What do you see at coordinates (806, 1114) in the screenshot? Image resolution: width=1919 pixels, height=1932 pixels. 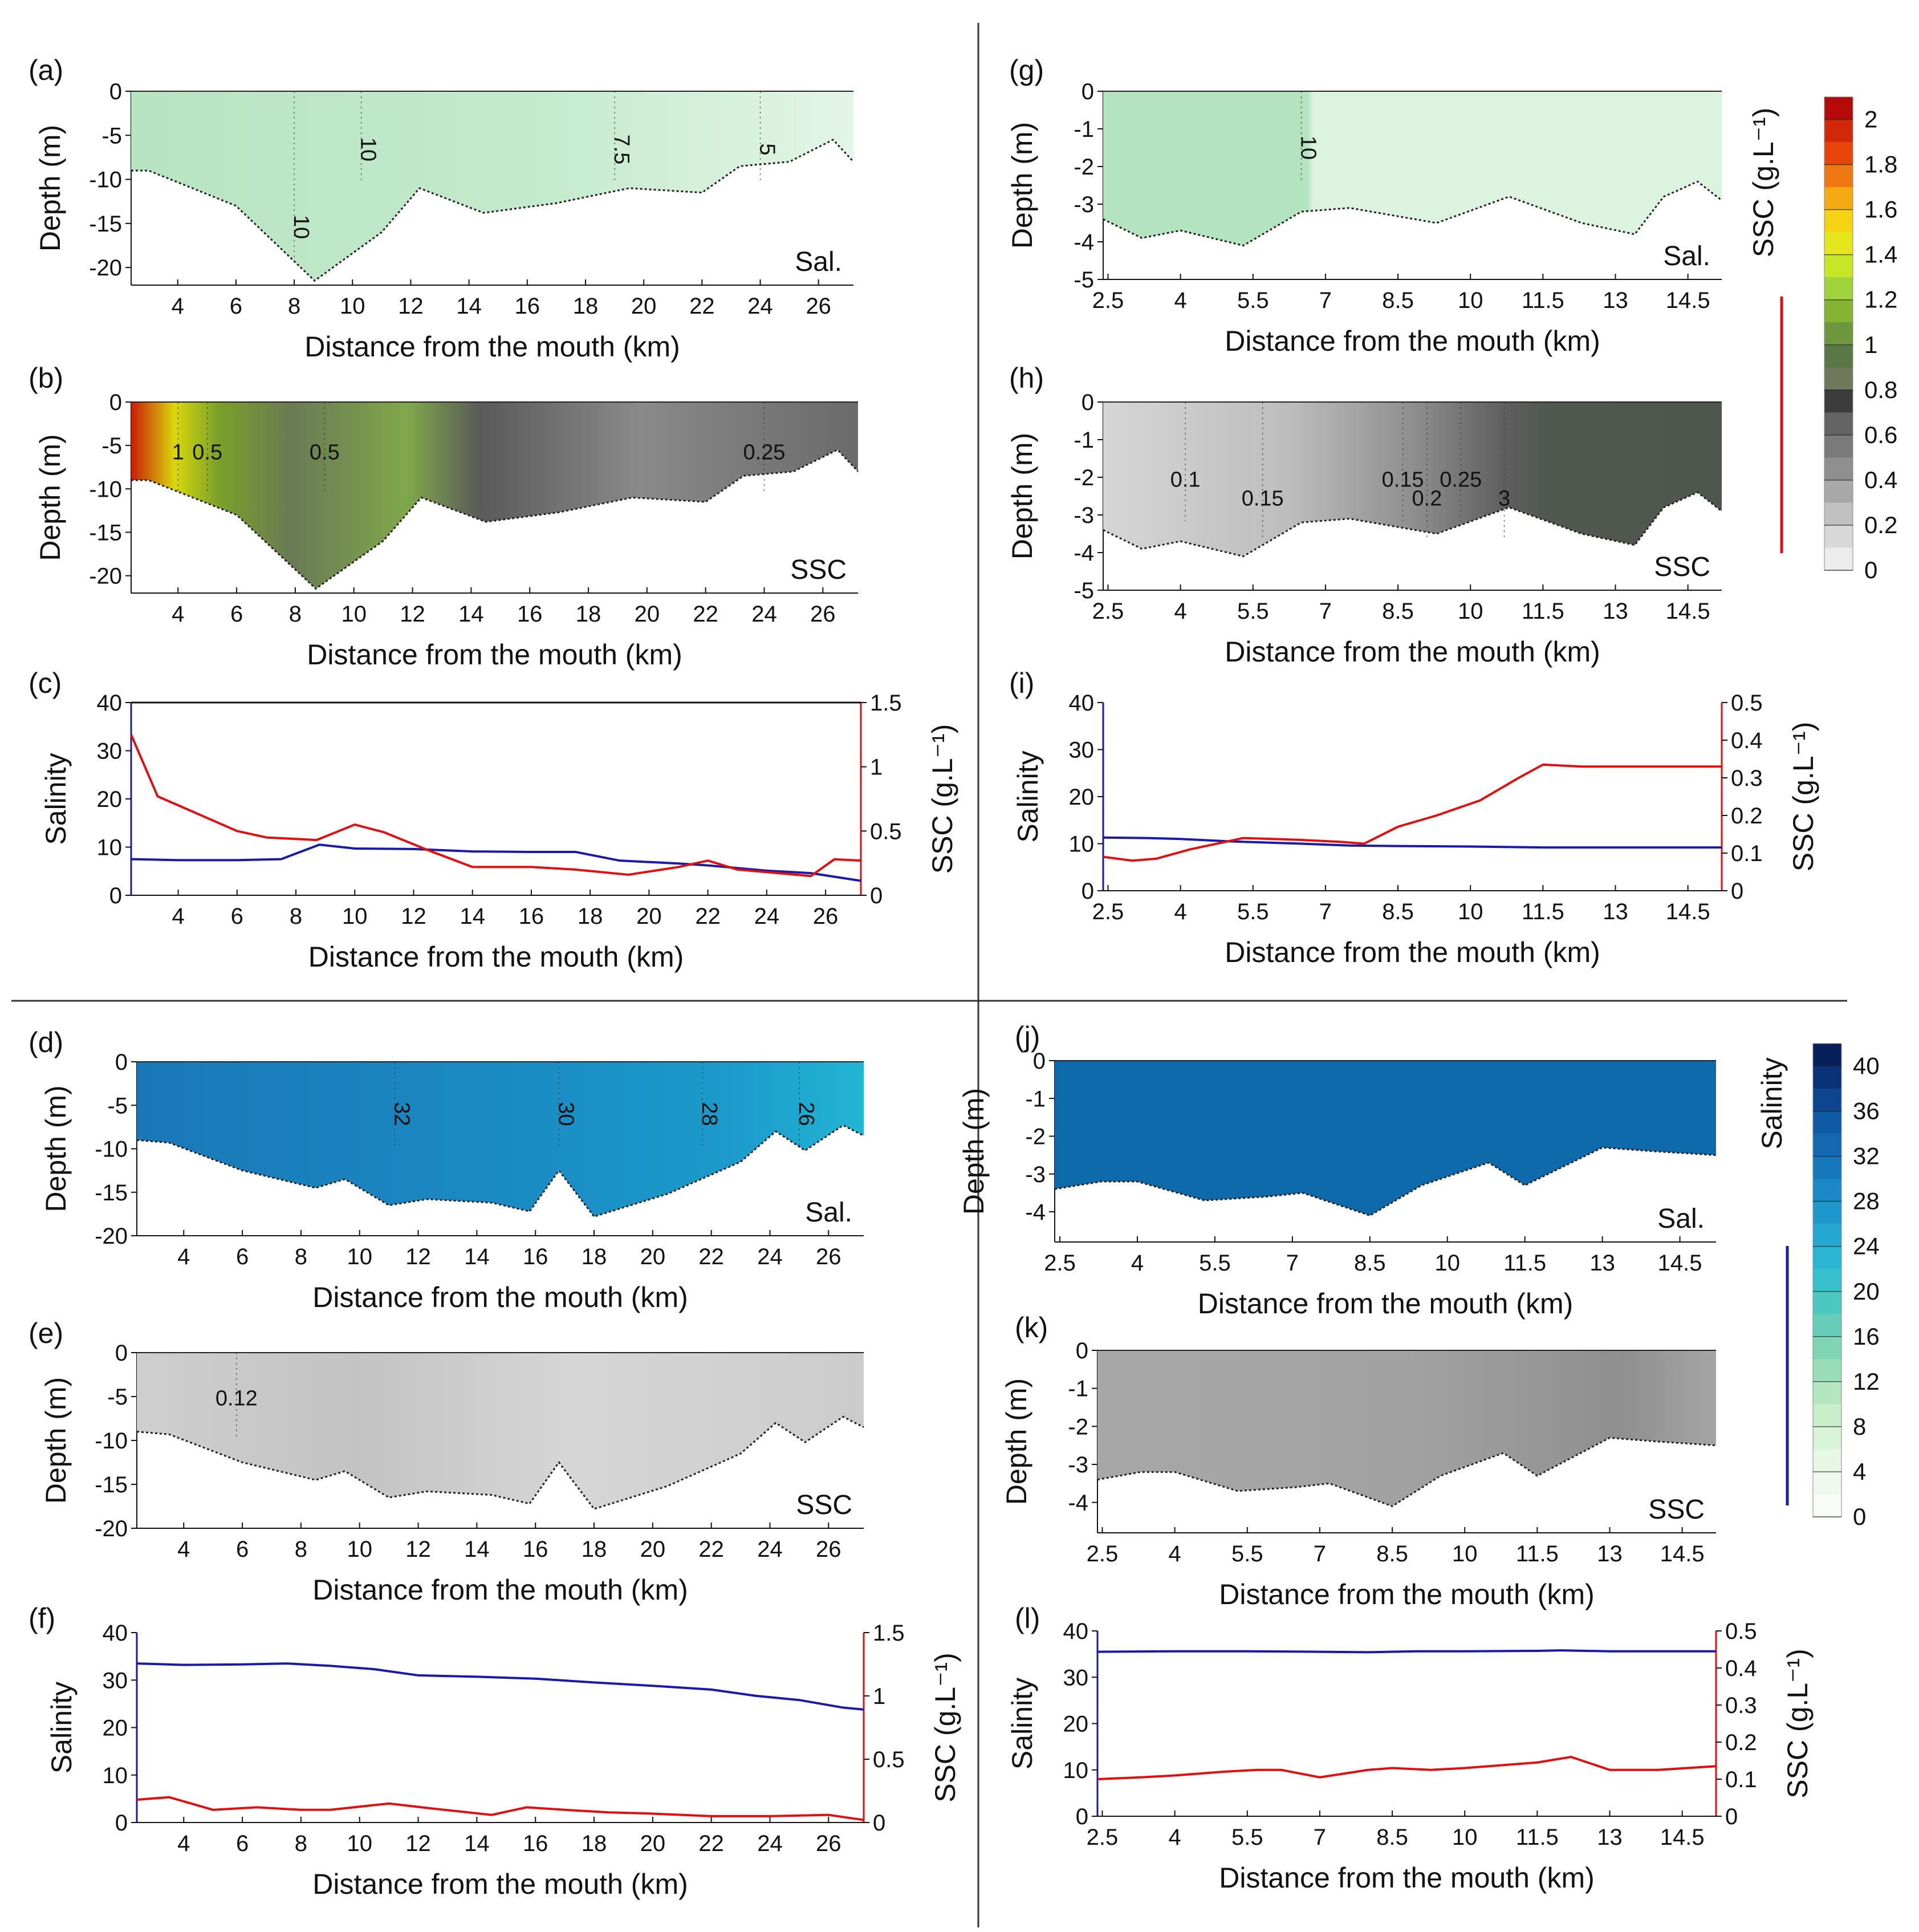 I see `contour-label: 26` at bounding box center [806, 1114].